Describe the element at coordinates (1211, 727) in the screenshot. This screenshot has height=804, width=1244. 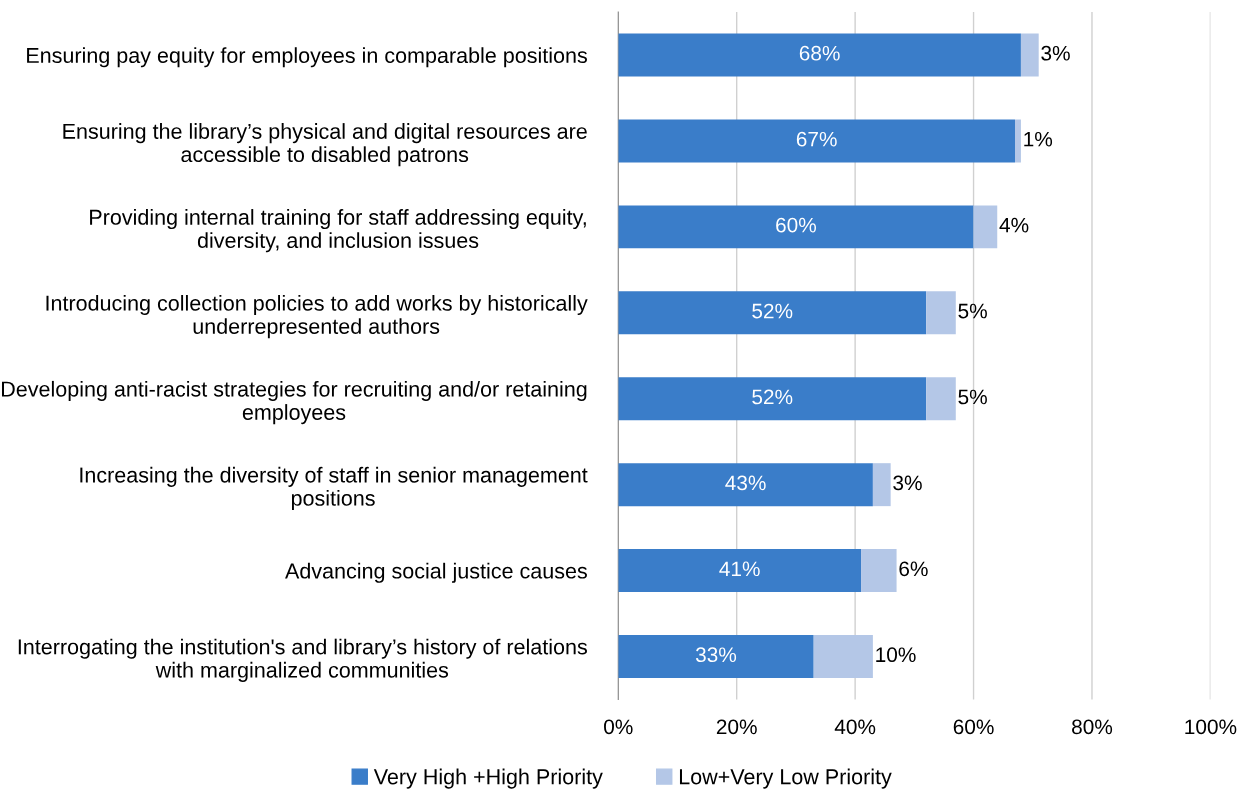
I see `x-tick-label: 100%` at that location.